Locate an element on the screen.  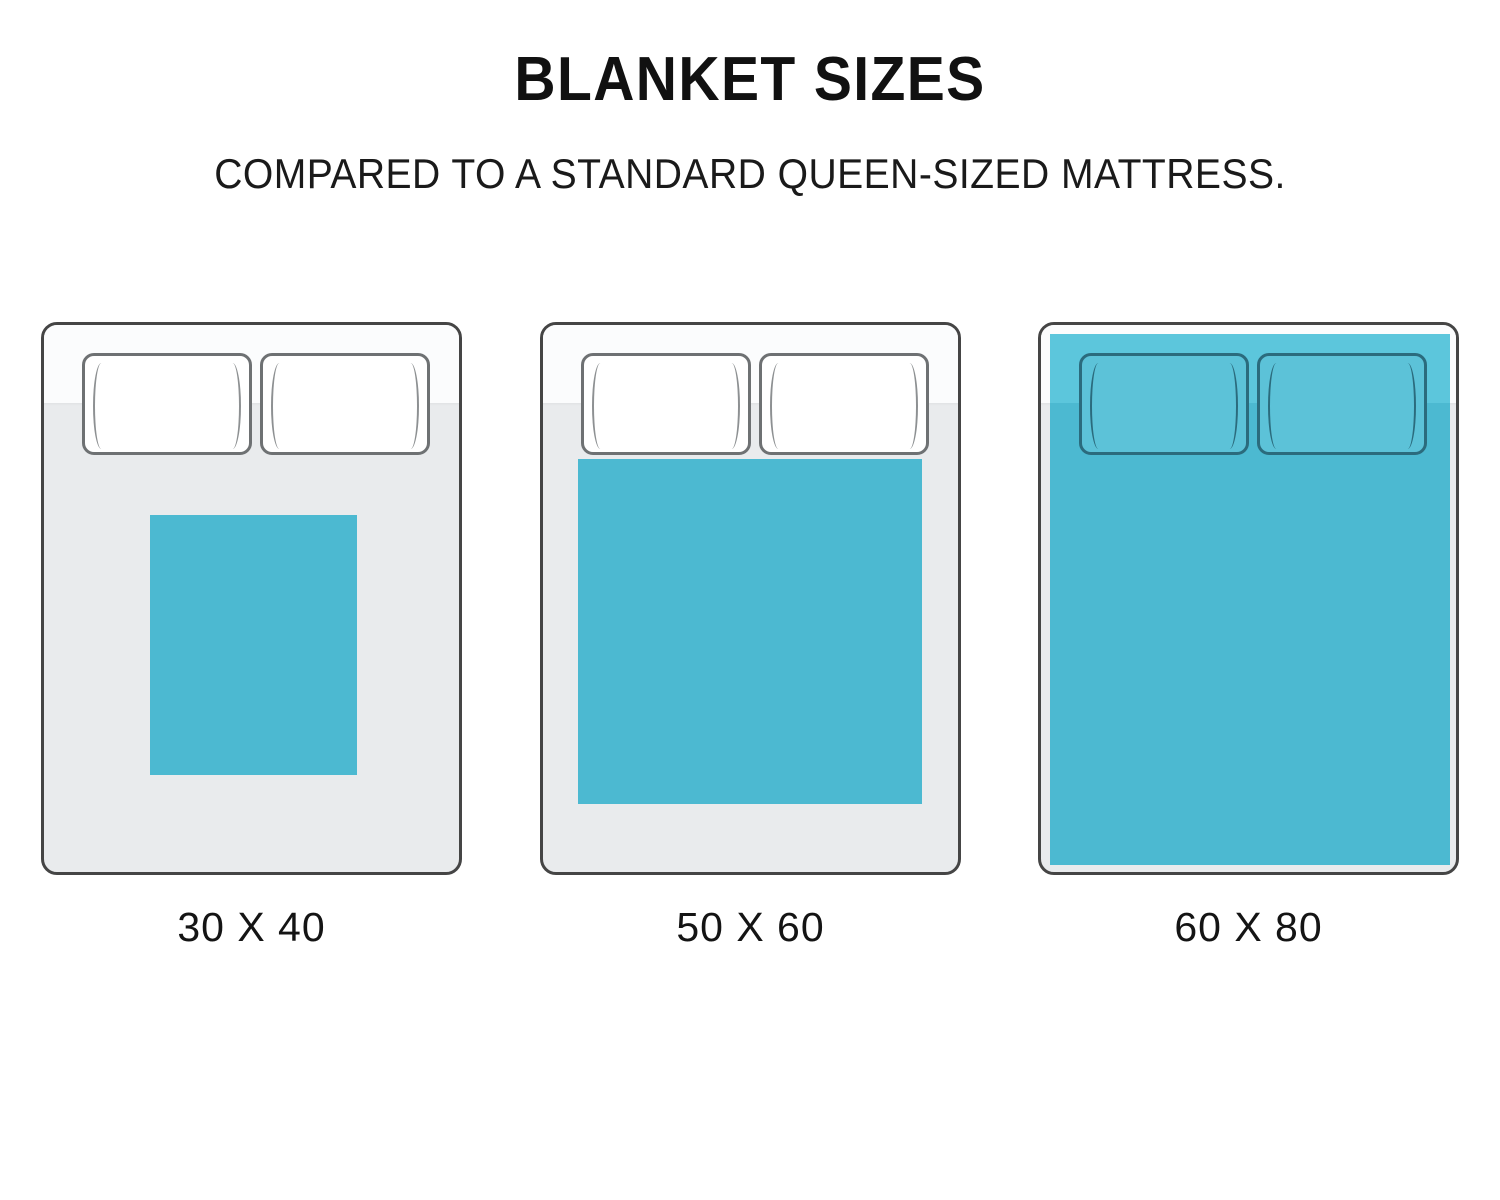
bed-size-label: 30 X 40 is located at coordinates (251, 927).